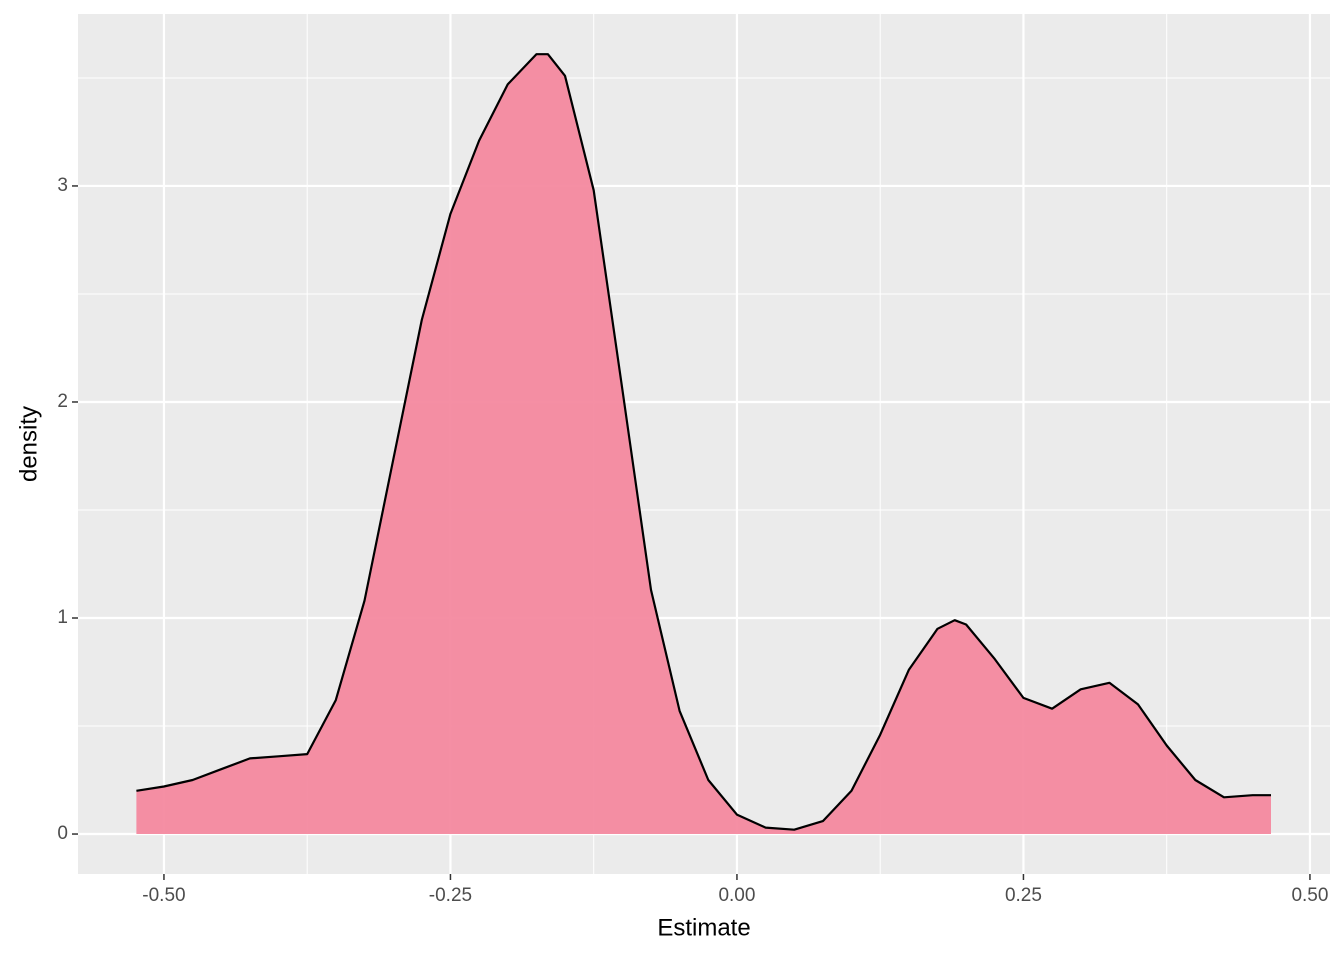  What do you see at coordinates (1023, 895) in the screenshot?
I see `x-tick-label: 0.25` at bounding box center [1023, 895].